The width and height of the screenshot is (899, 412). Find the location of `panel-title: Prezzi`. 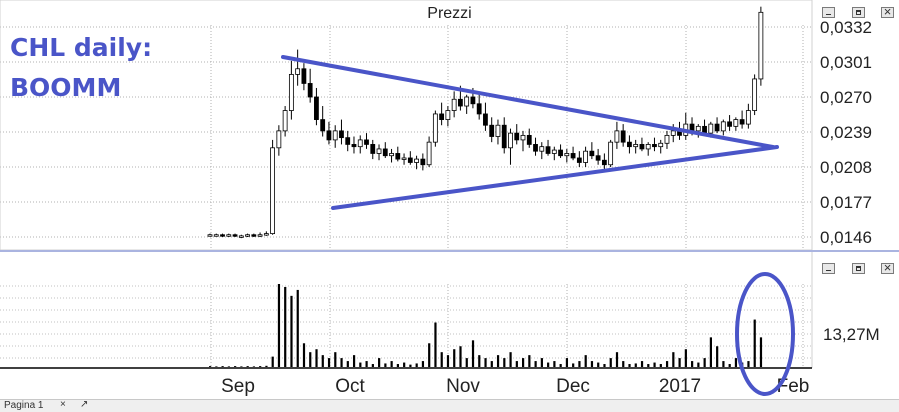

panel-title: Prezzi is located at coordinates (449, 13).